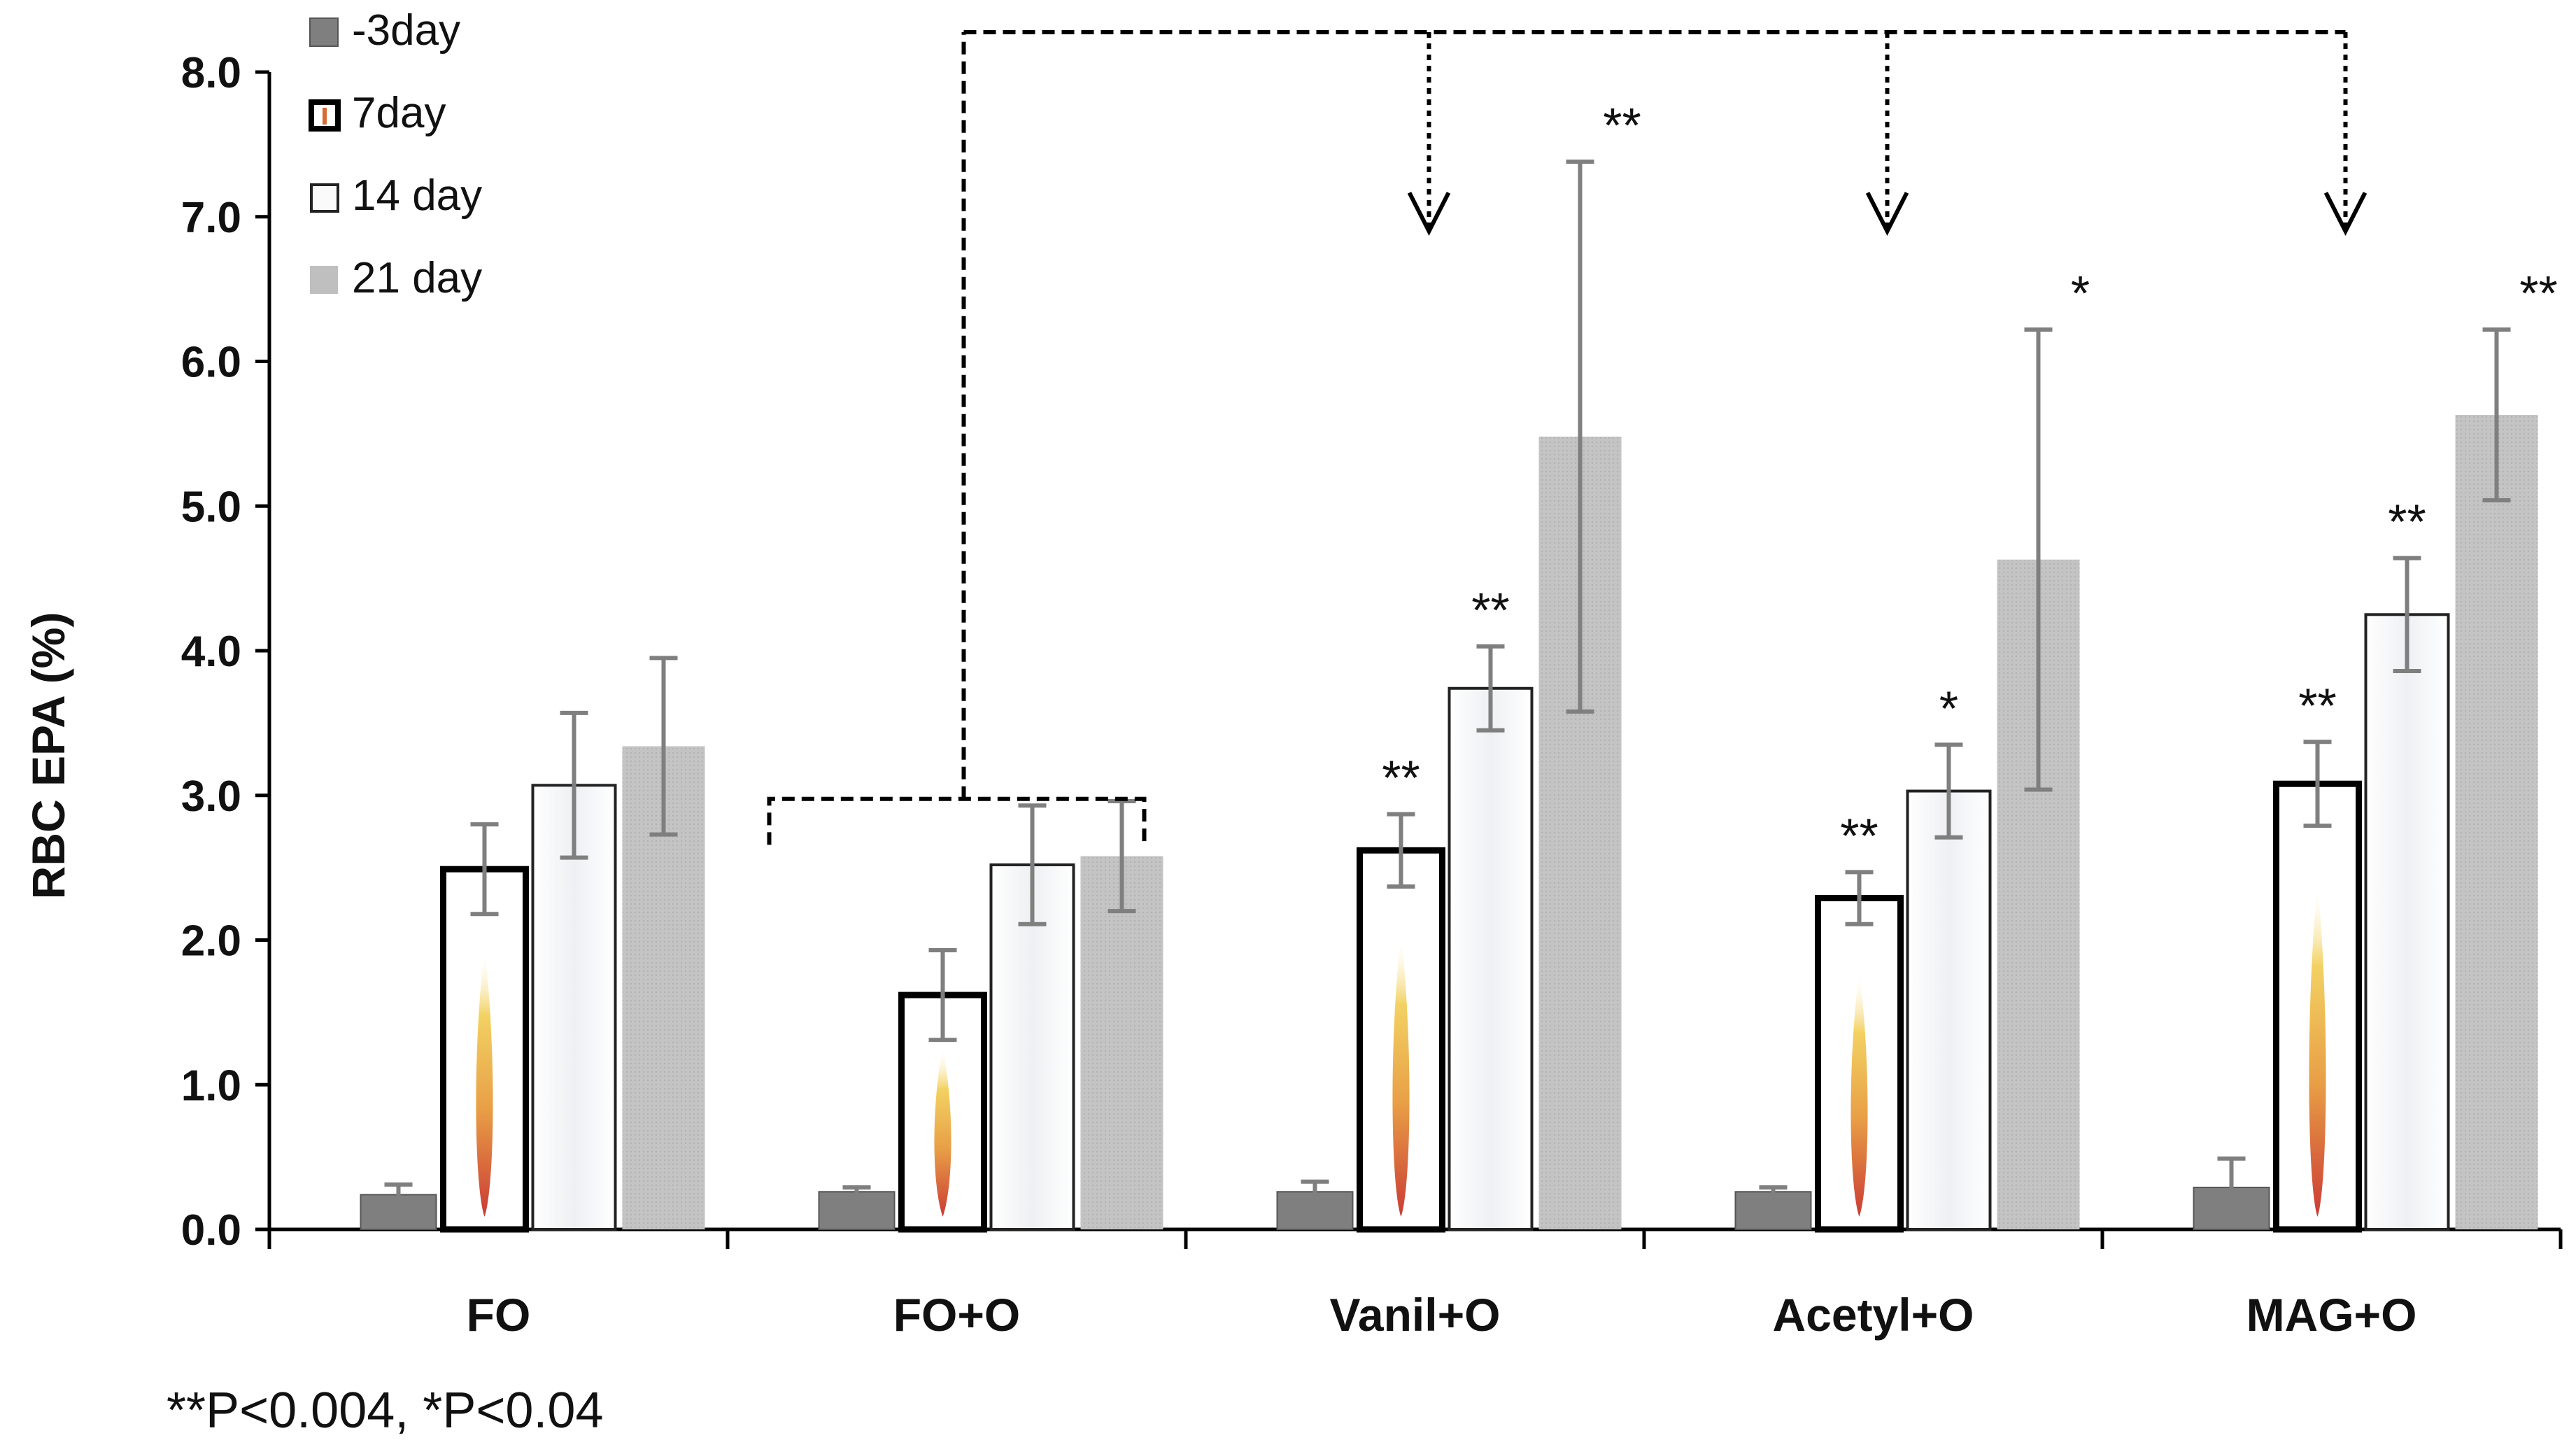 This screenshot has height=1447, width=2576. Describe the element at coordinates (385, 1411) in the screenshot. I see `footnote: **P<0.004, *P<0.04` at that location.